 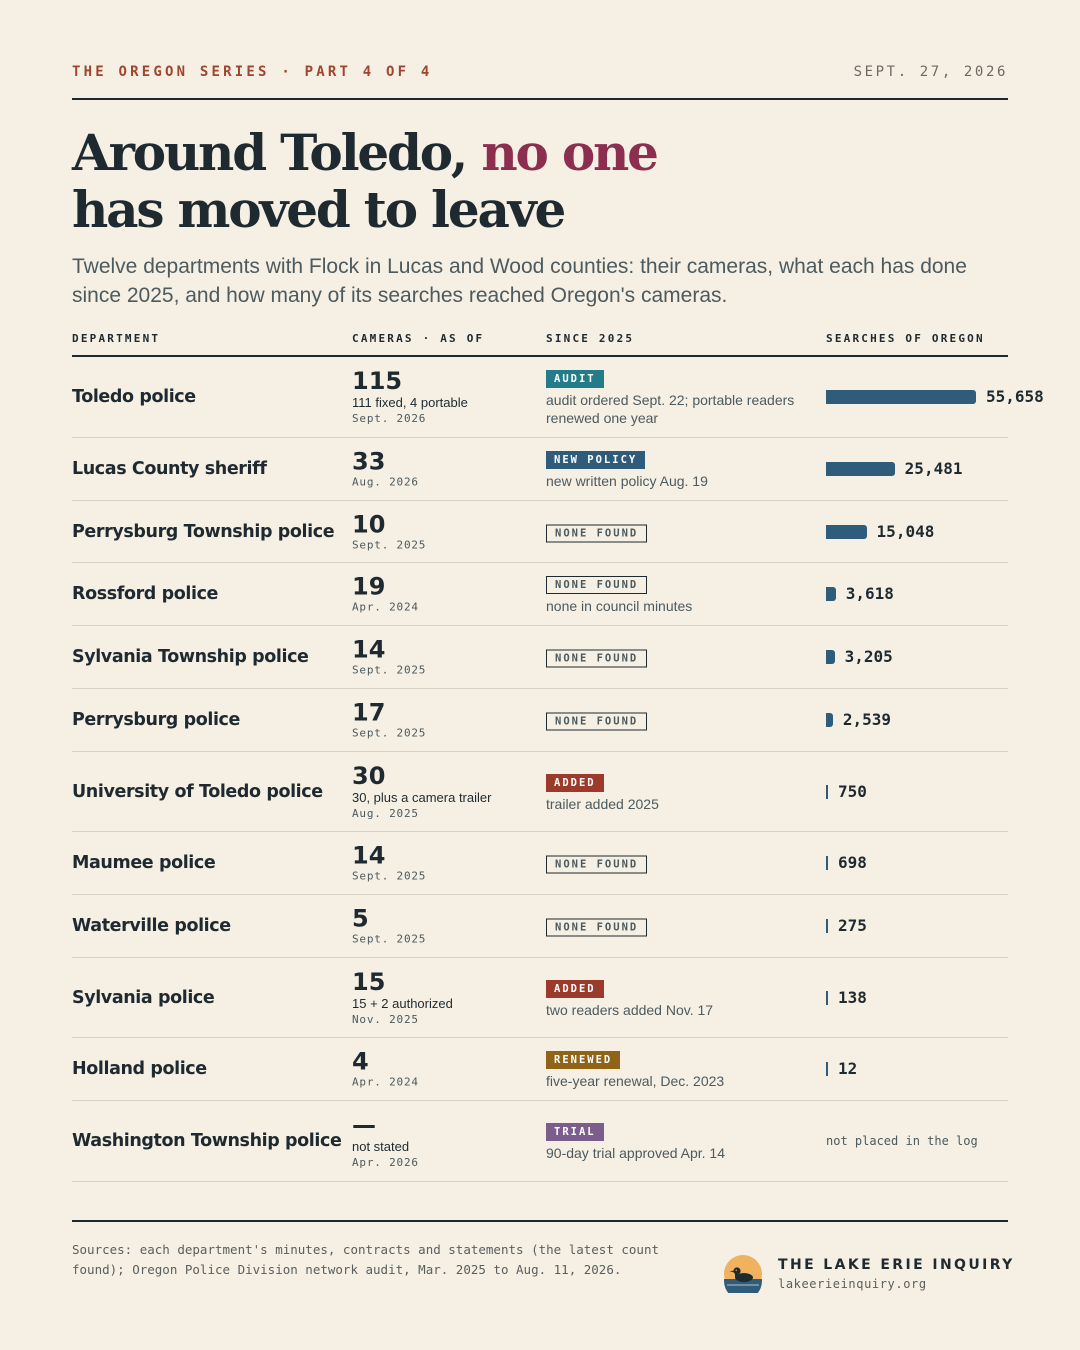 What do you see at coordinates (575, 379) in the screenshot?
I see `status-tag: AUDIT` at bounding box center [575, 379].